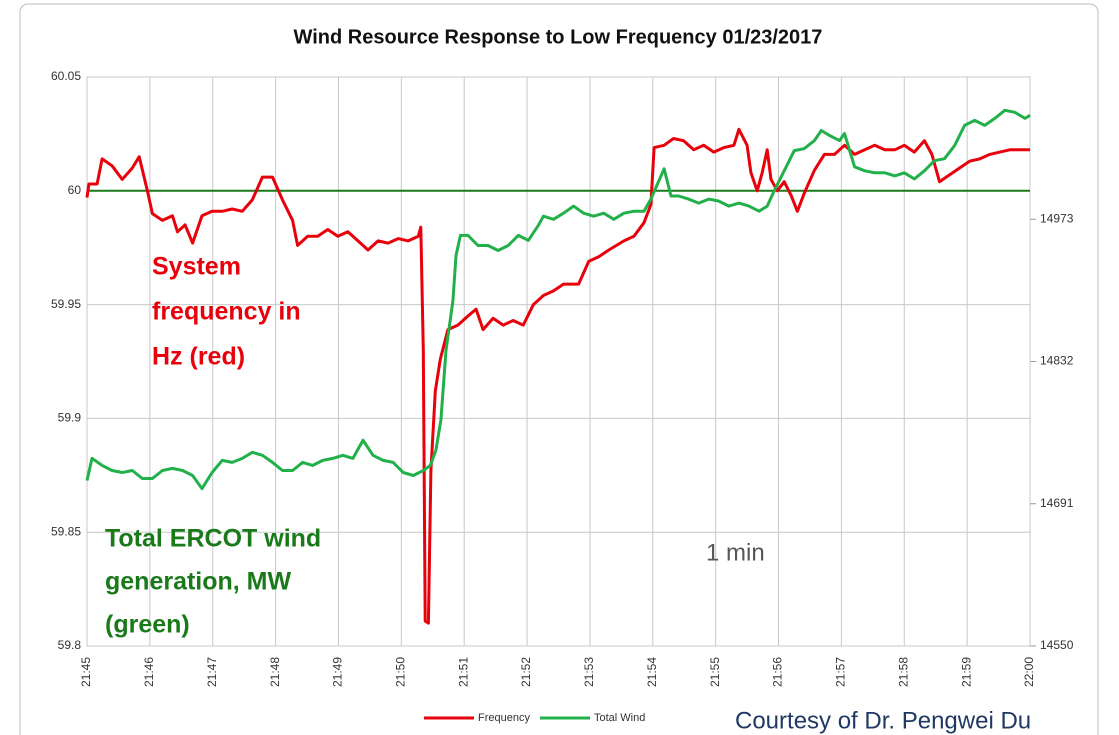 The image size is (1119, 735). Describe the element at coordinates (883, 720) in the screenshot. I see `annotation: Courtesy of Dr. Pengwei Du` at that location.